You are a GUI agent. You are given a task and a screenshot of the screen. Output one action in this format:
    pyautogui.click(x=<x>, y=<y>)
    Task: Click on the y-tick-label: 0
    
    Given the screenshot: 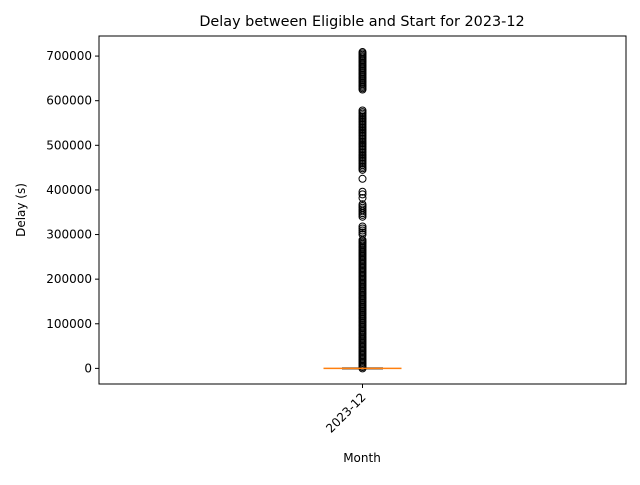 What is the action you would take?
    pyautogui.click(x=88, y=368)
    